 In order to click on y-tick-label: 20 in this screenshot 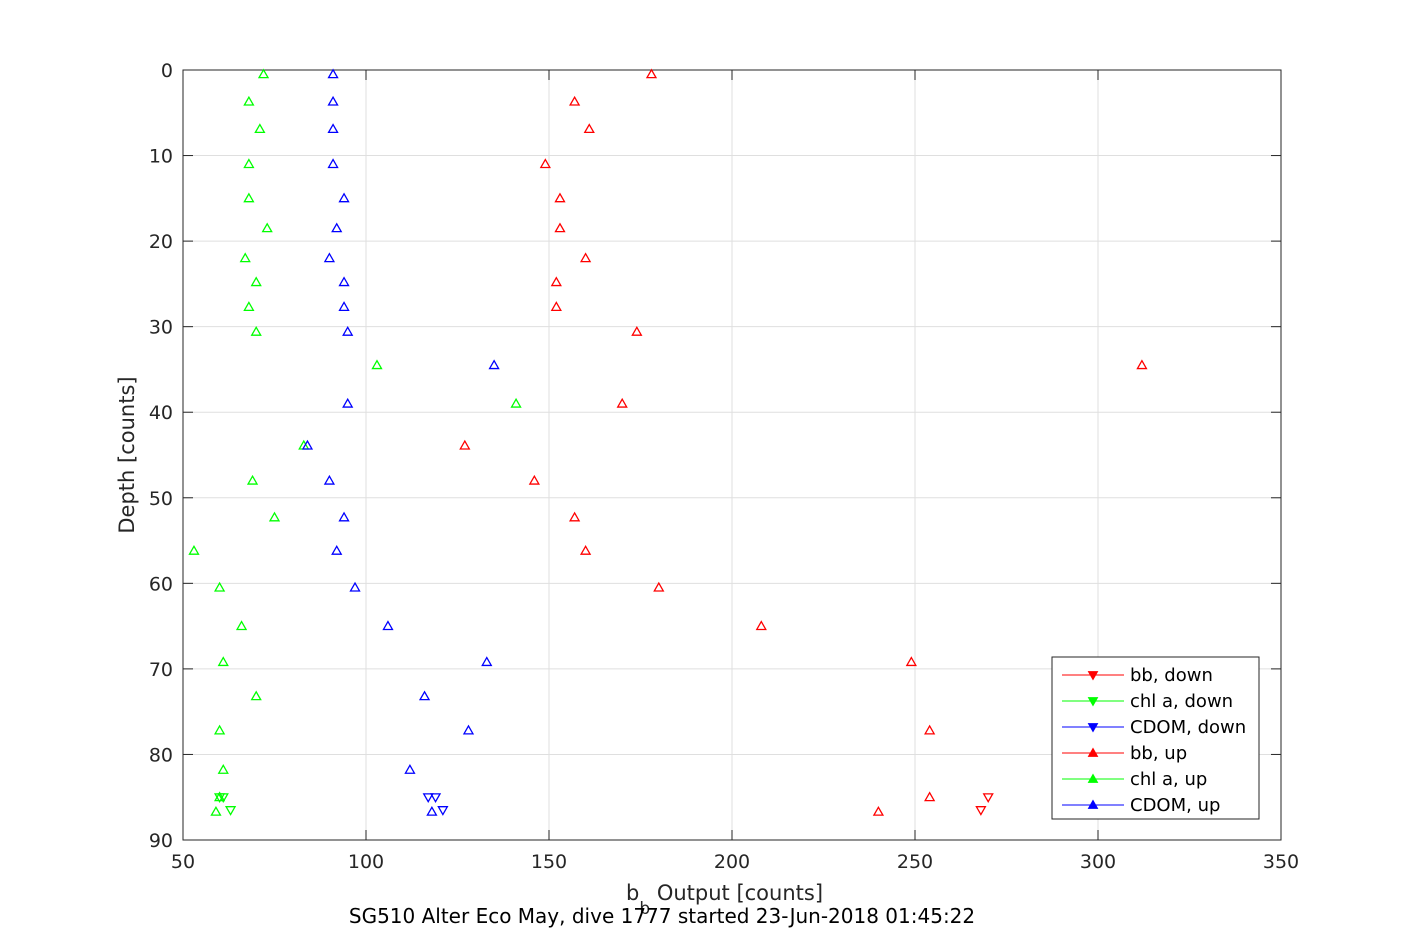, I will do `click(161, 242)`.